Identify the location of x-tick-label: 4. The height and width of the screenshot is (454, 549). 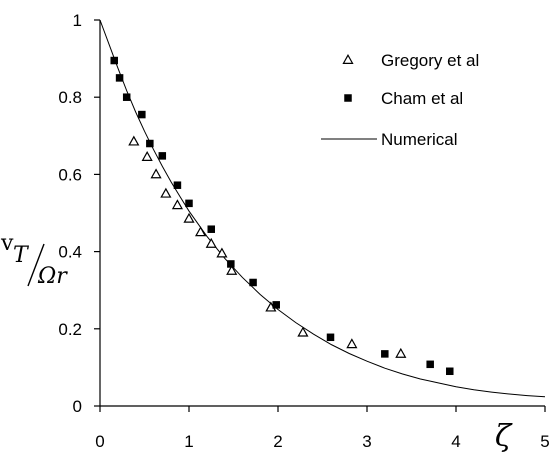
(455, 441).